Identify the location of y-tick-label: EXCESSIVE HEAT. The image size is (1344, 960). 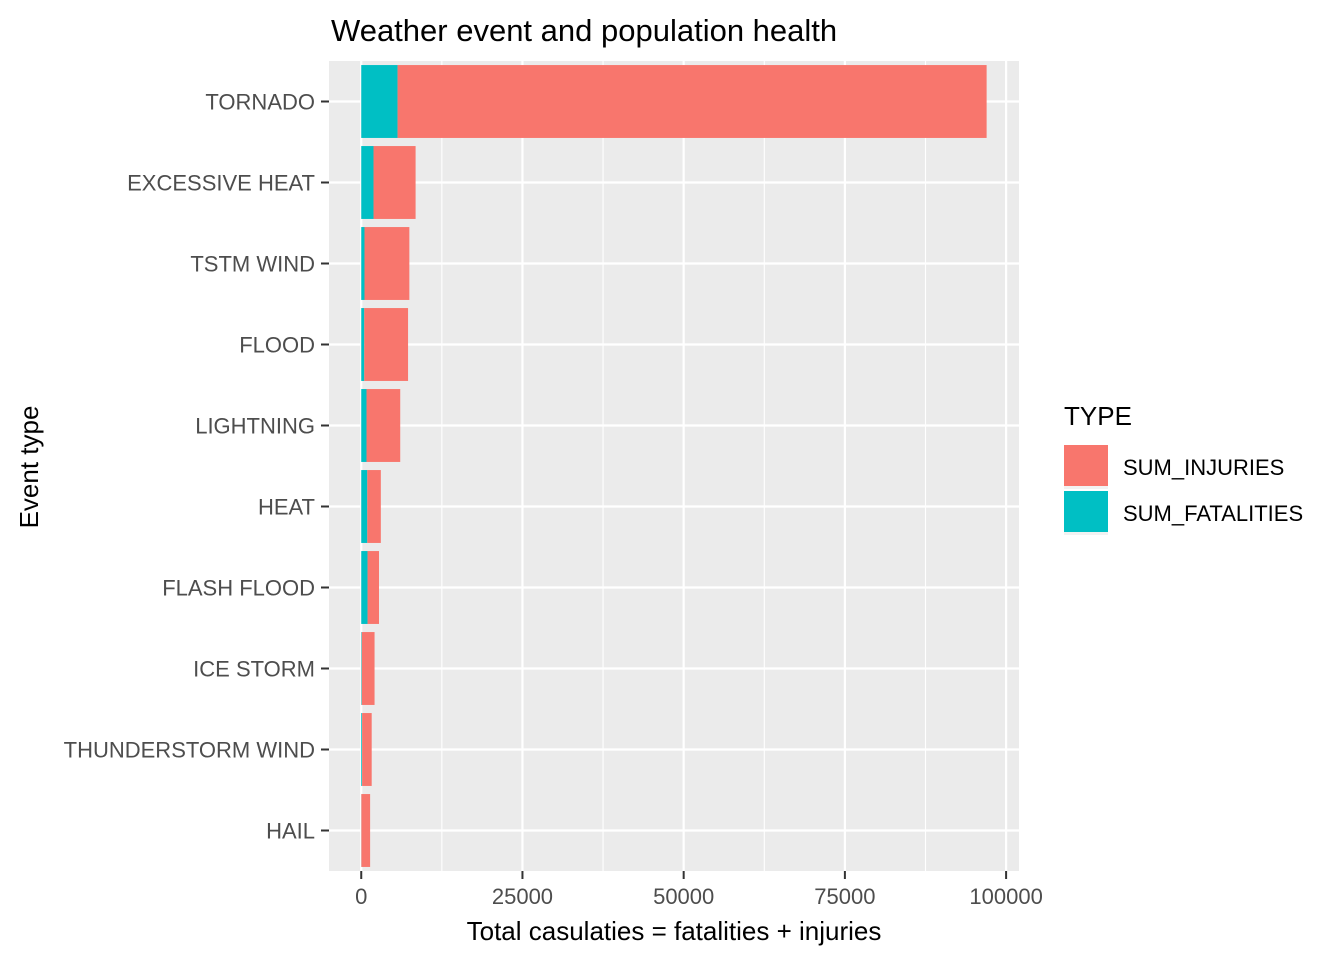
(221, 183).